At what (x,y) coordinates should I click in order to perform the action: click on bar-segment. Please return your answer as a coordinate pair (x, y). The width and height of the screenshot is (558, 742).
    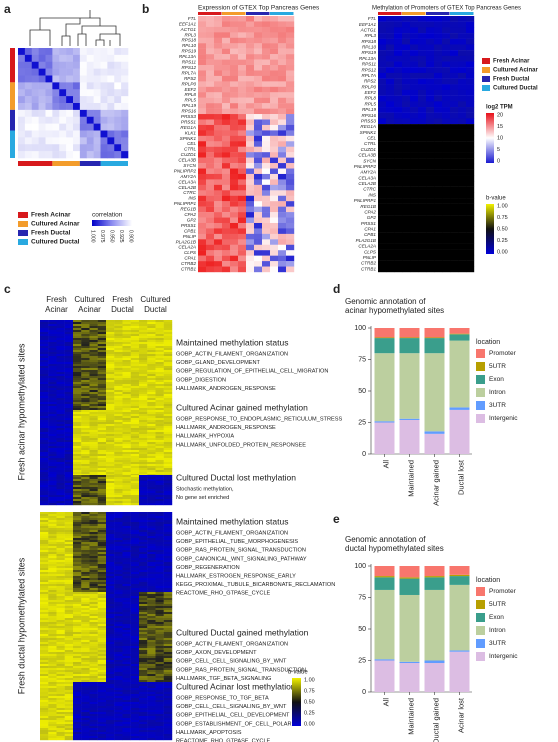
    Looking at the image, I should click on (409, 662).